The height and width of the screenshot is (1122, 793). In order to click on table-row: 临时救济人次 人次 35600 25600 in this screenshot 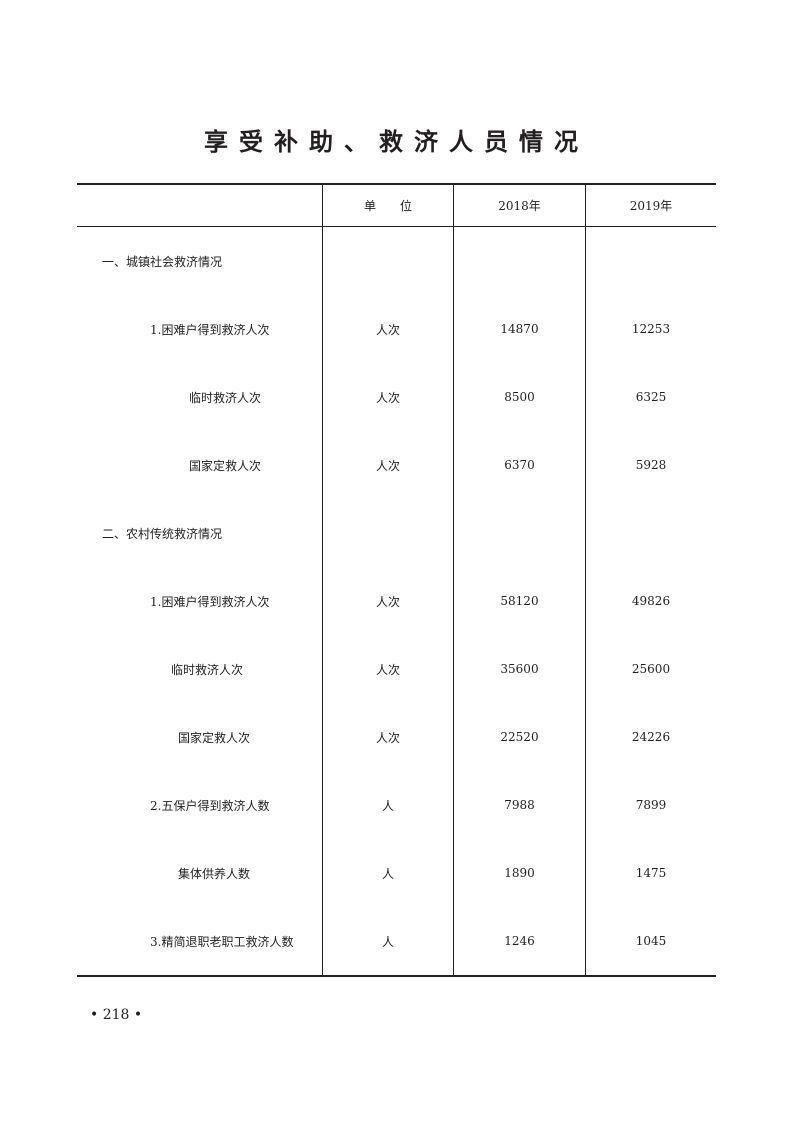, I will do `click(396, 669)`.